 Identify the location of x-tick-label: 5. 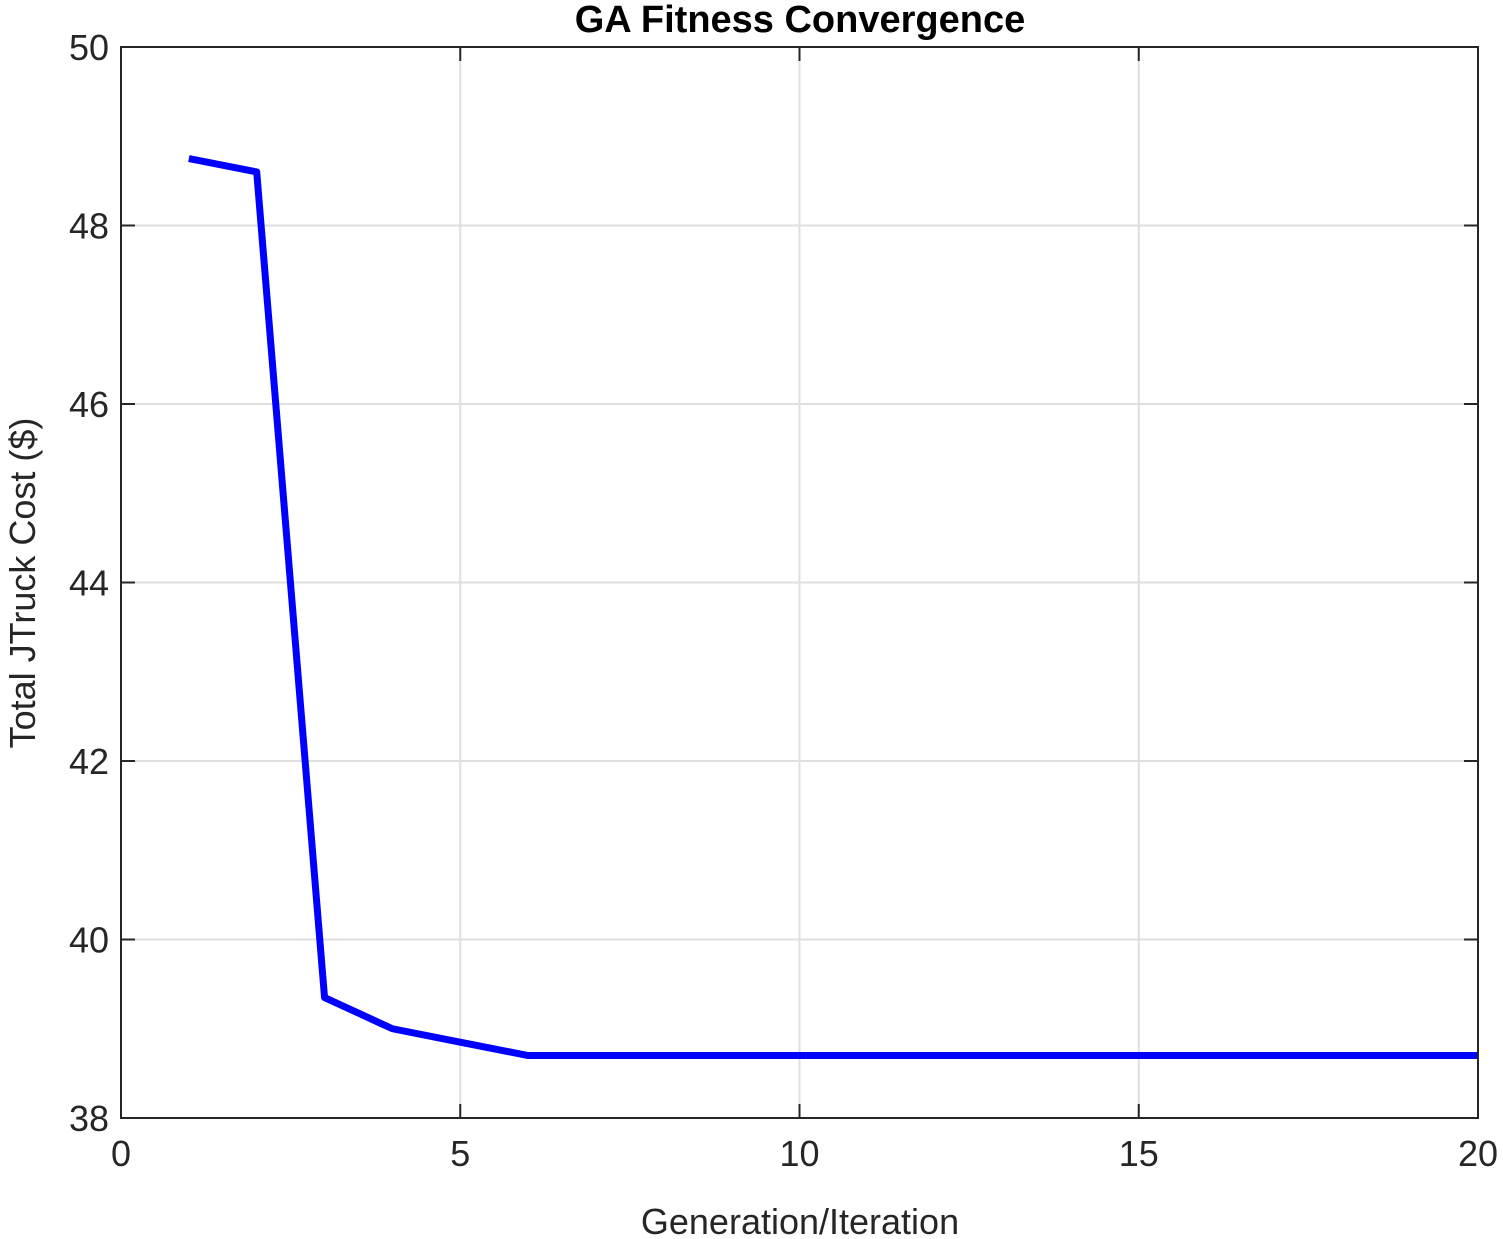
(460, 1153).